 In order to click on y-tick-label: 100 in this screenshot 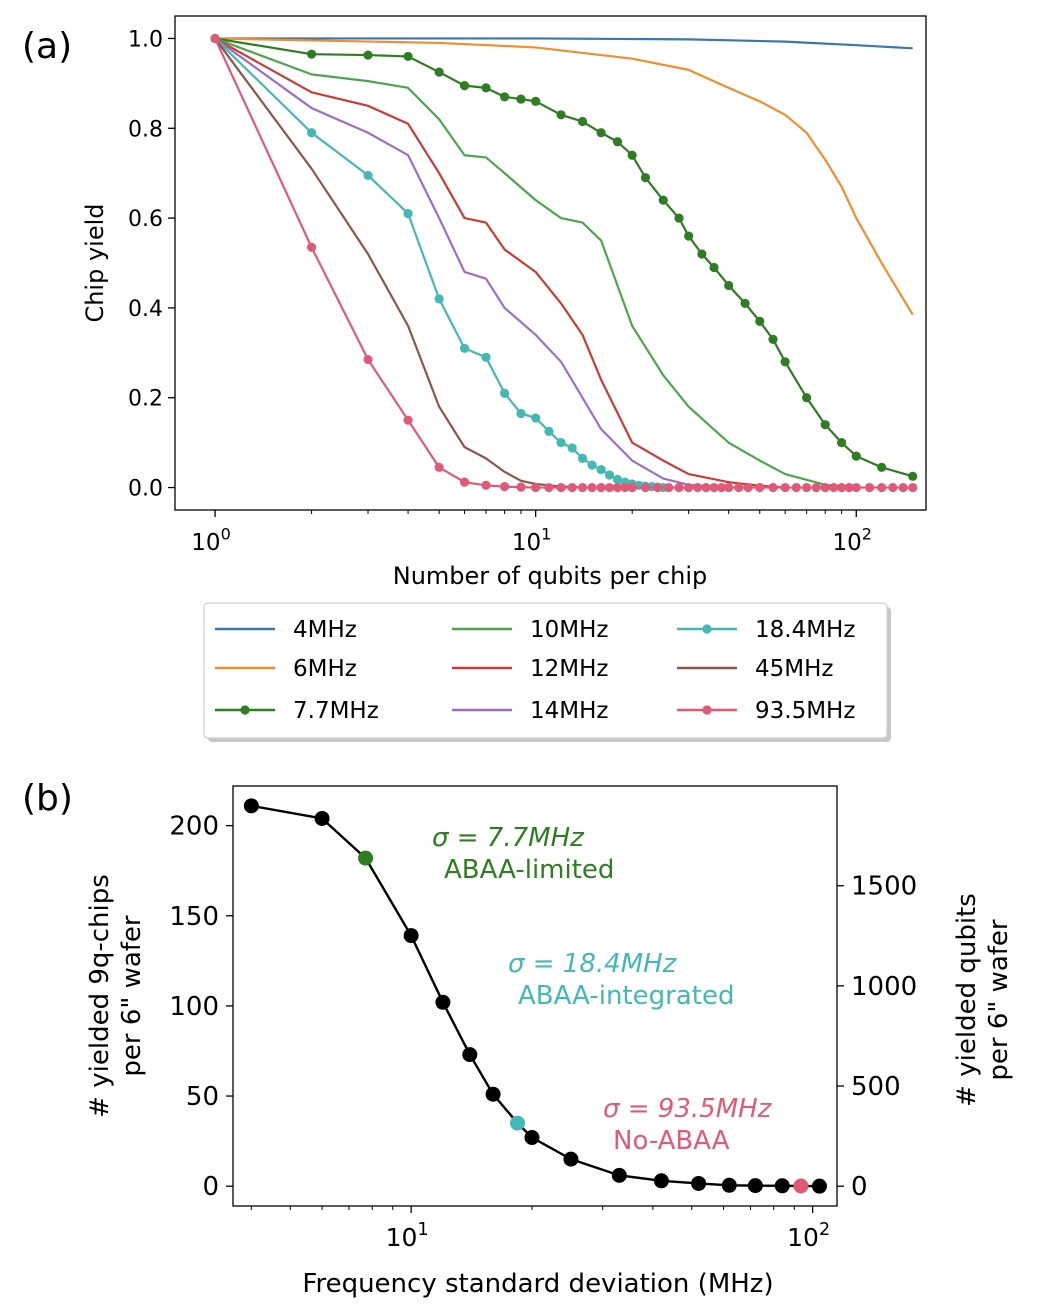, I will do `click(194, 1007)`.